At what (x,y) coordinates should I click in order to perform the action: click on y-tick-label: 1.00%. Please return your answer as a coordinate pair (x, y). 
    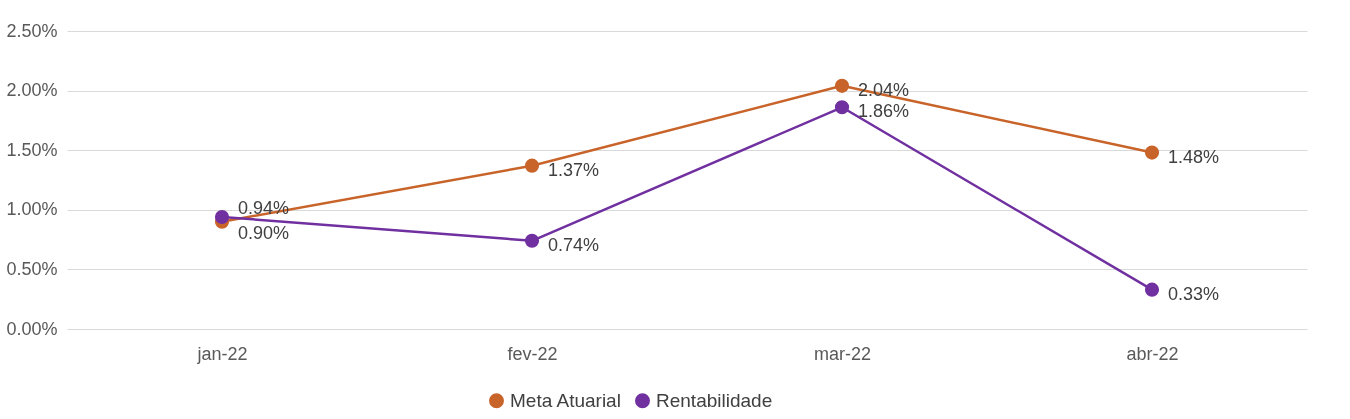
    Looking at the image, I should click on (32, 209).